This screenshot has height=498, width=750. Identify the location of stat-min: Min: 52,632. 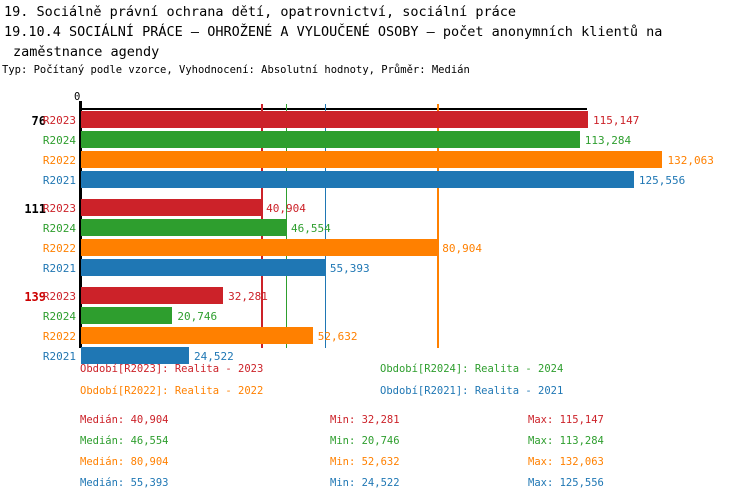
(365, 462).